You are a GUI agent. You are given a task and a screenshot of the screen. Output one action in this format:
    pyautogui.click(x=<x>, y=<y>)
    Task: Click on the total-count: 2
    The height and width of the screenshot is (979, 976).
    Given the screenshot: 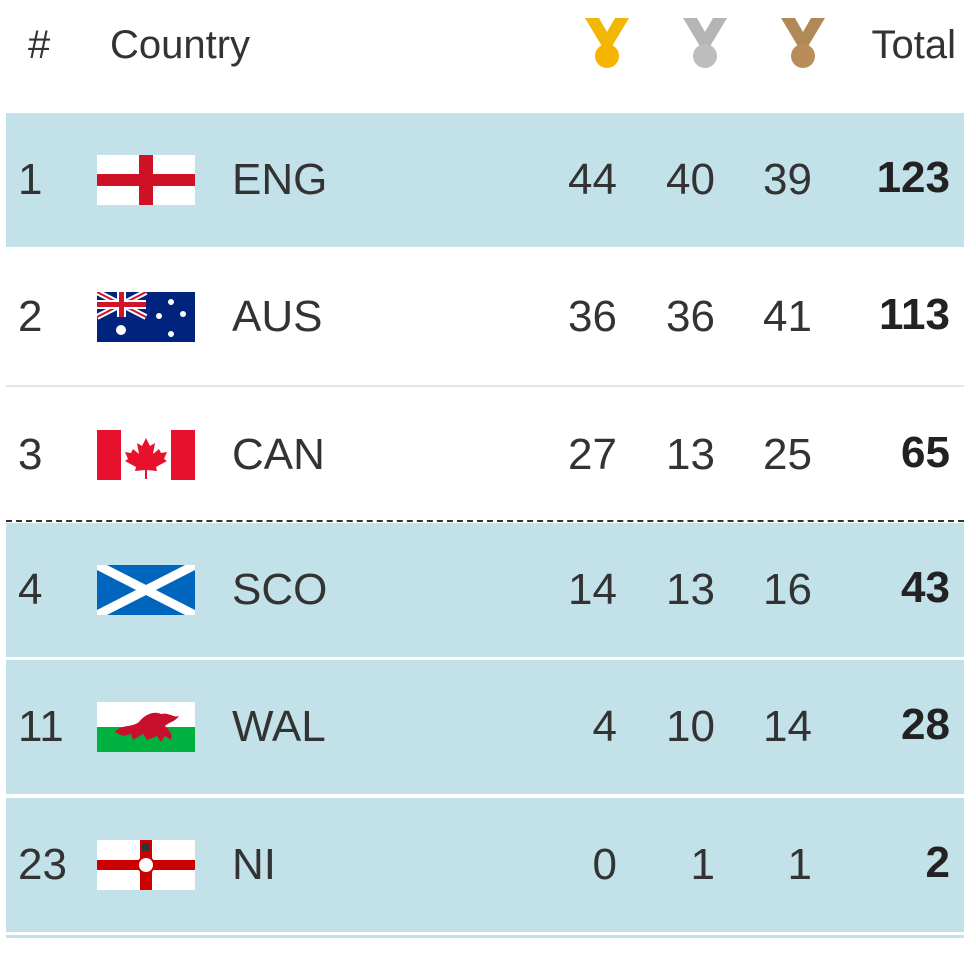 What is the action you would take?
    pyautogui.click(x=937, y=862)
    